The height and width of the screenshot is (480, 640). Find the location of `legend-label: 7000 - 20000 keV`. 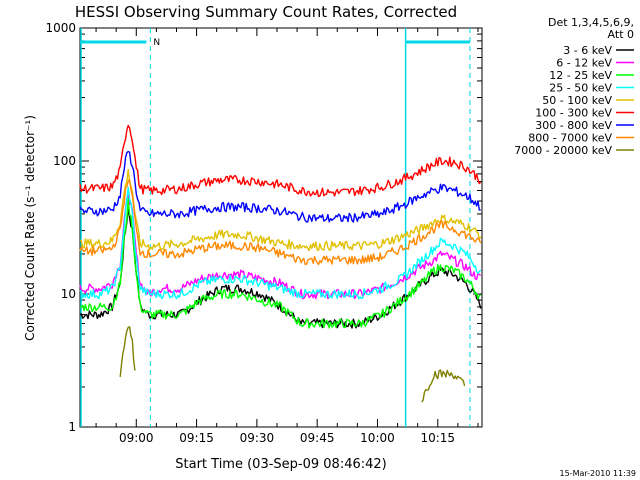

legend-label: 7000 - 20000 keV is located at coordinates (563, 150).